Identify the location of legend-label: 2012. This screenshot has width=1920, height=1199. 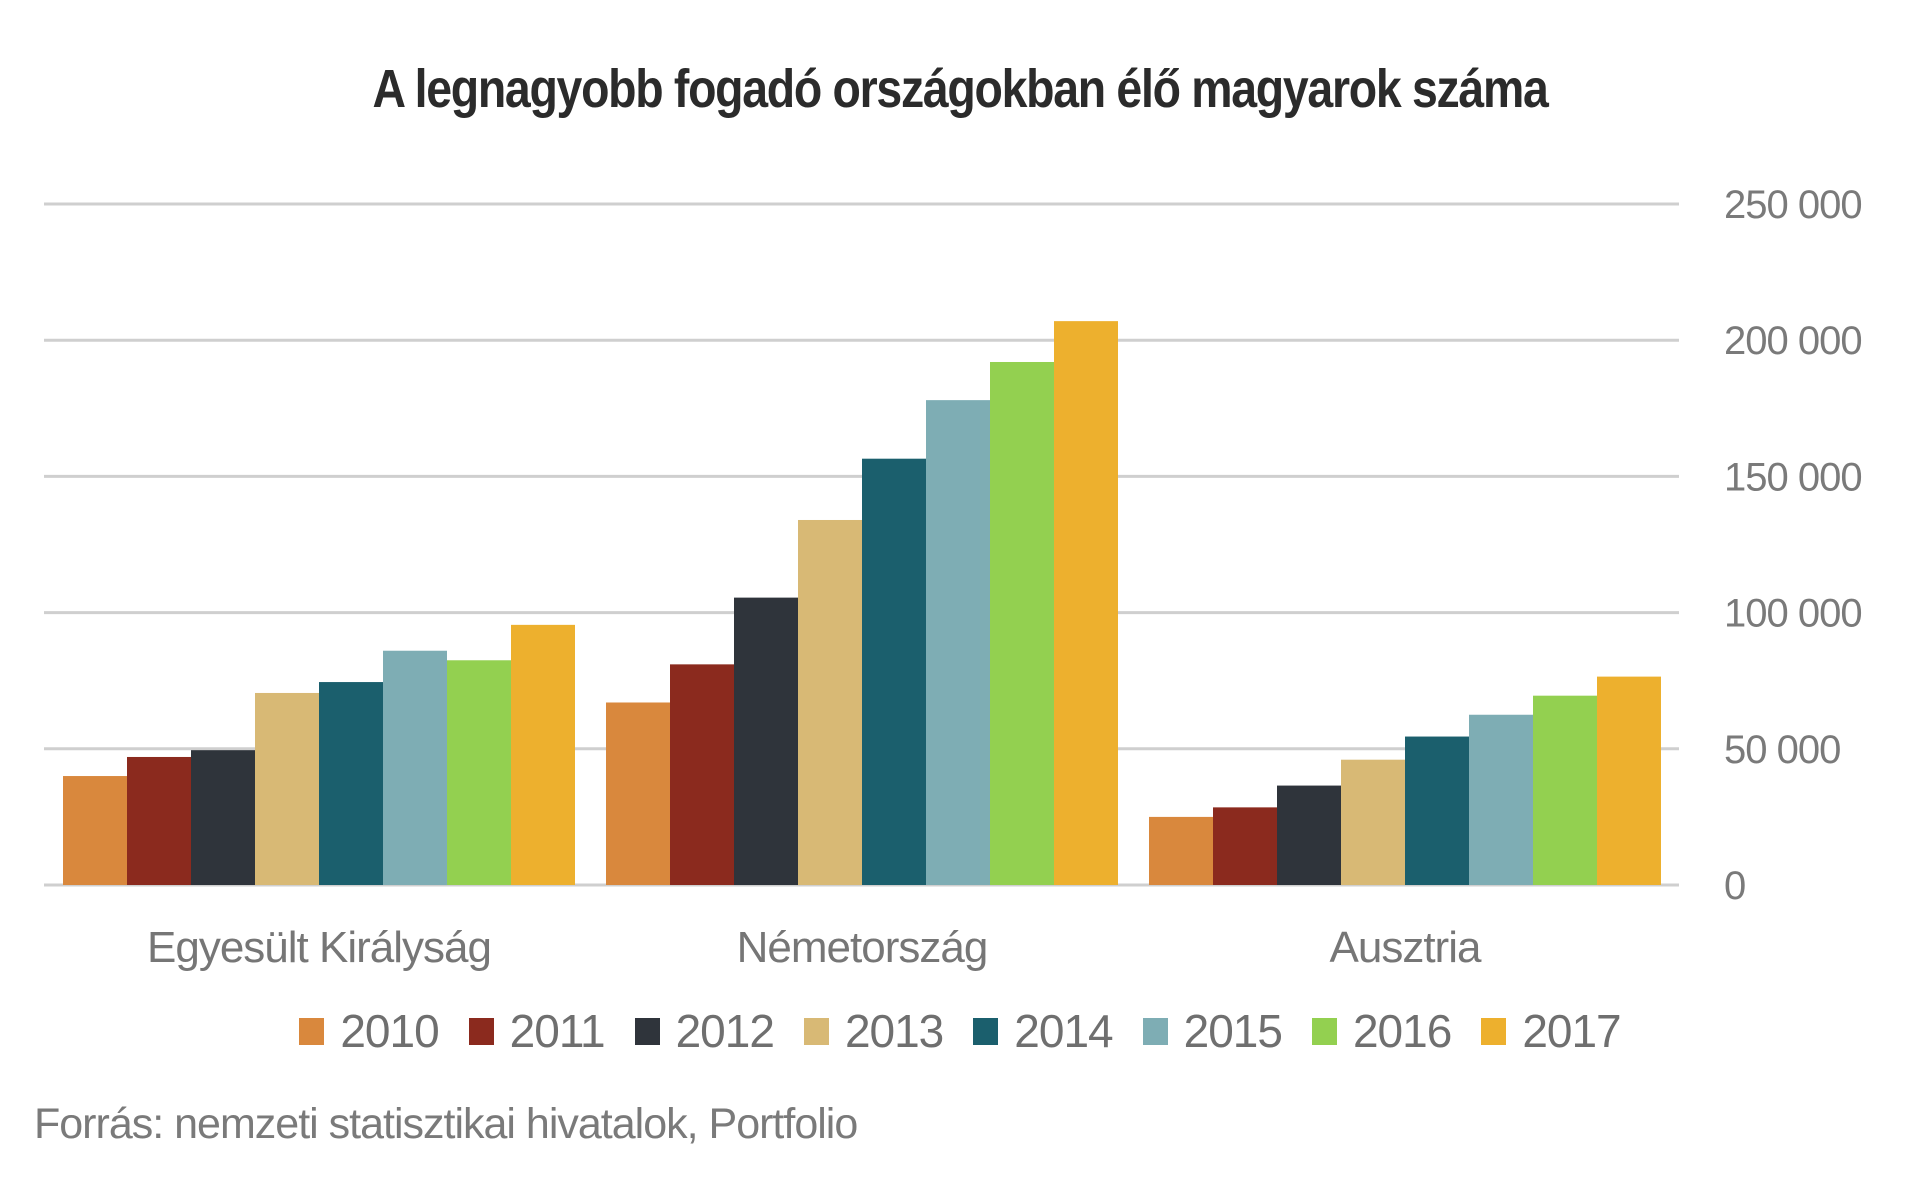
(725, 1031).